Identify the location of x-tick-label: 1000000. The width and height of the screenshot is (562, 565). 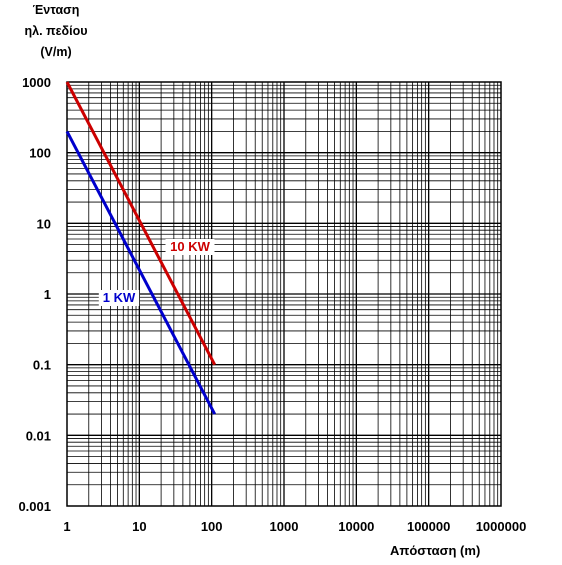
(501, 526).